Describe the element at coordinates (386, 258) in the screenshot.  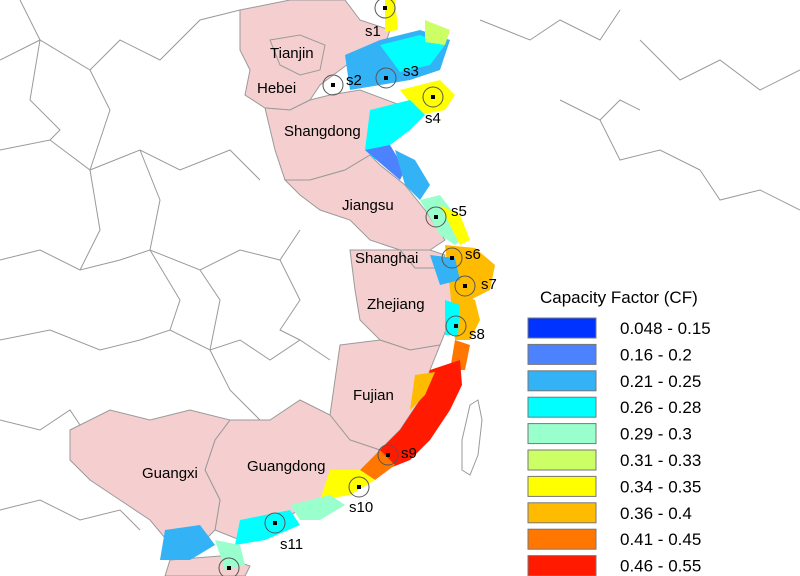
I see `province-label-shanghai: Shanghai` at that location.